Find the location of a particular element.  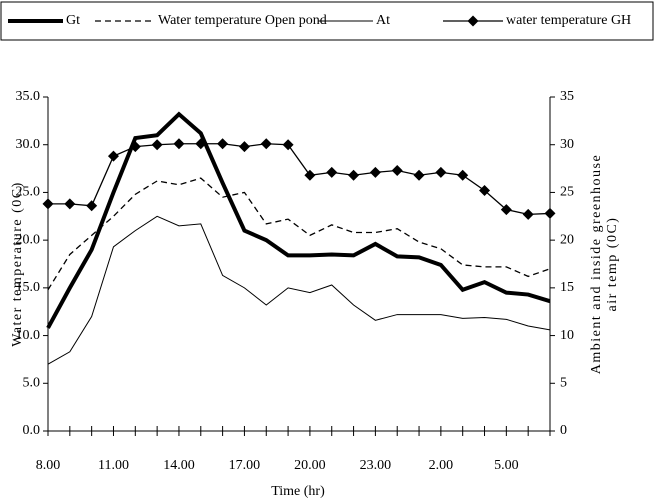

y2-tick-label: 5 is located at coordinates (563, 383).